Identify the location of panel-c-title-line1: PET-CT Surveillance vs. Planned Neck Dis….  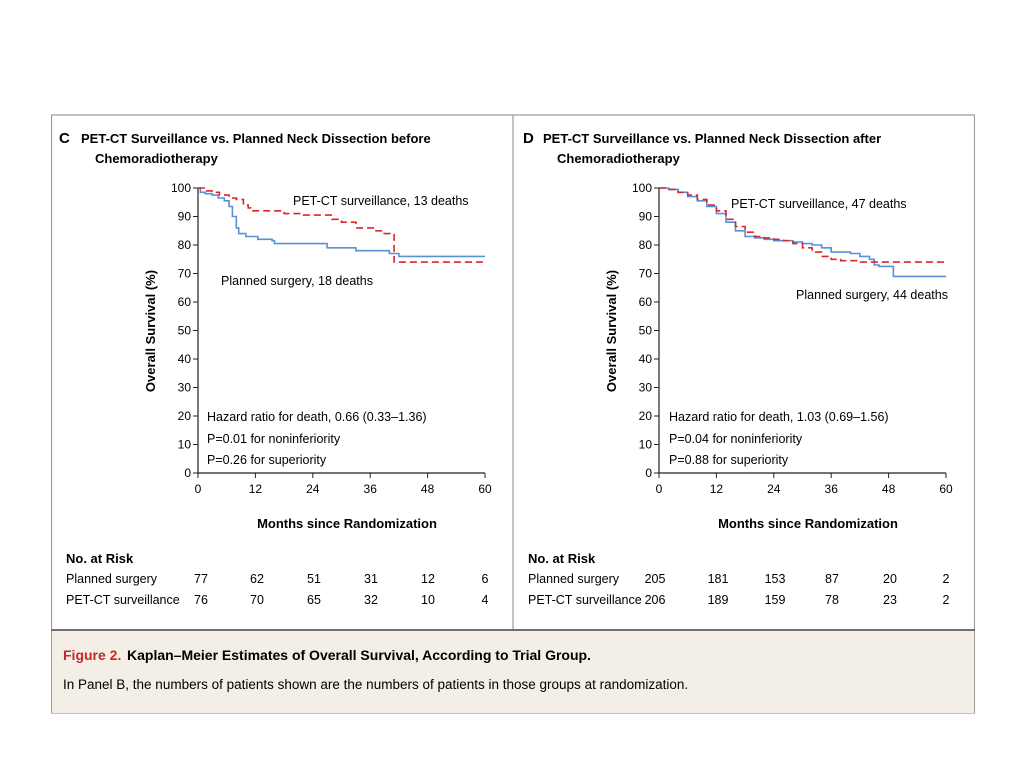
(256, 138).